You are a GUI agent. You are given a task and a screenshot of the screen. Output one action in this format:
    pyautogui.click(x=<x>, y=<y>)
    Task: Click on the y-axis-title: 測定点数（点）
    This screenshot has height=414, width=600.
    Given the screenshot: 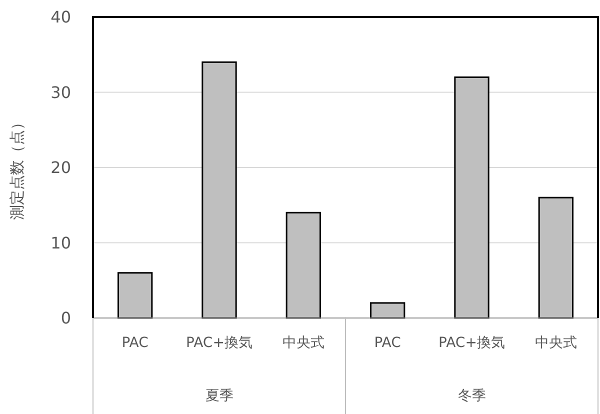 What is the action you would take?
    pyautogui.click(x=17, y=167)
    